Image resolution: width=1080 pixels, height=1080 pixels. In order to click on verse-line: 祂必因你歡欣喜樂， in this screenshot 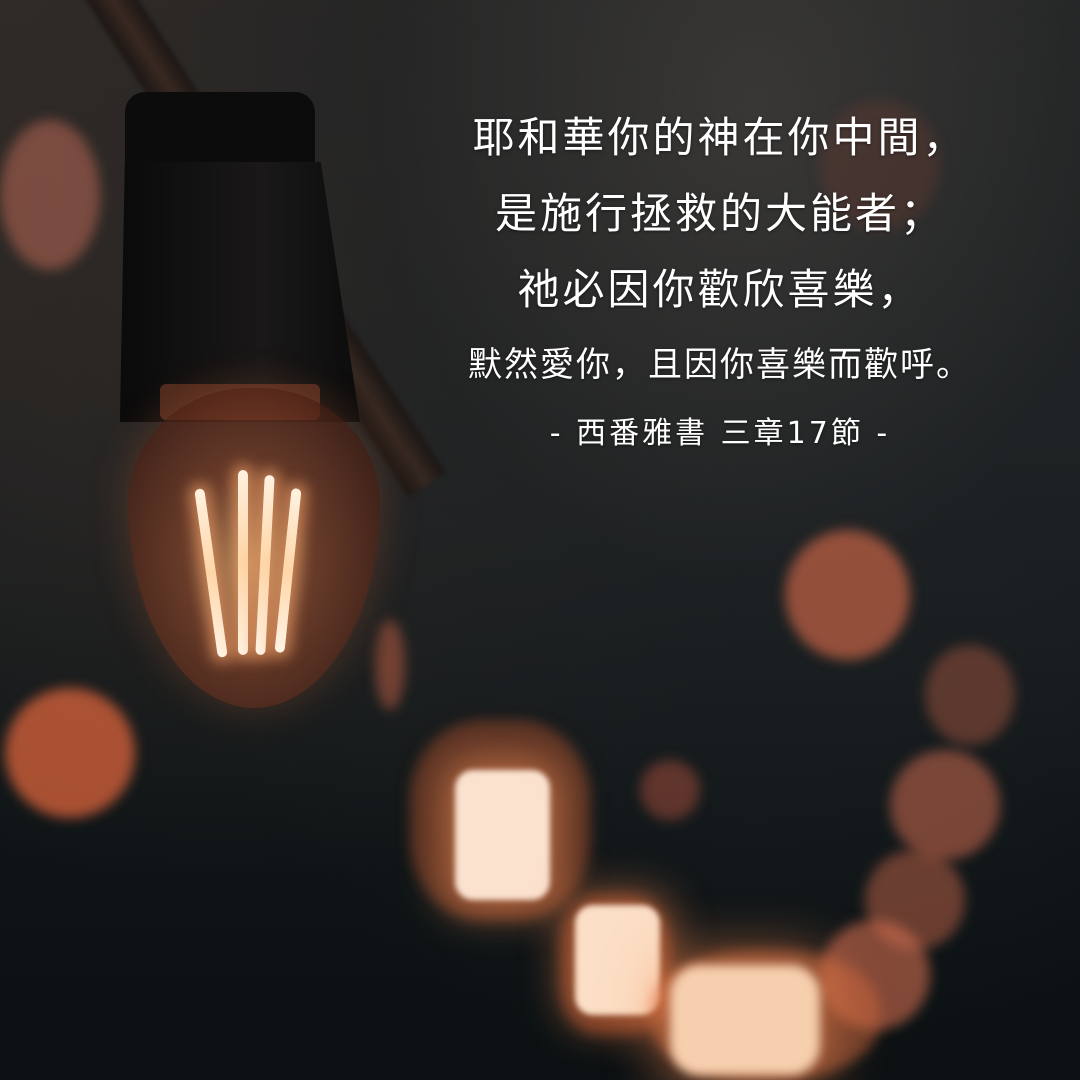, I will do `click(720, 289)`.